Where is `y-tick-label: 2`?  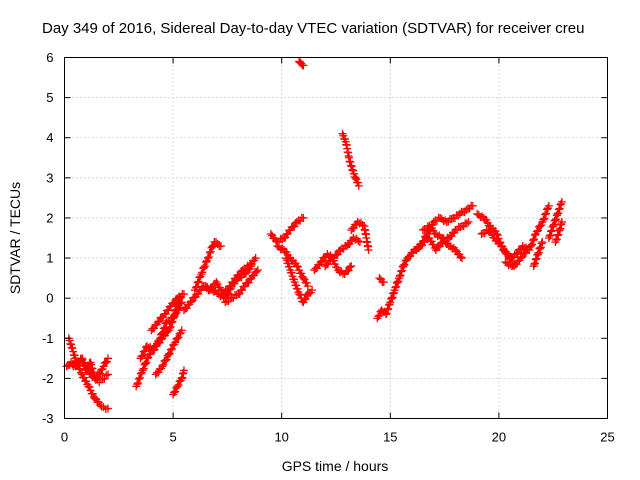 y-tick-label: 2 is located at coordinates (49, 217).